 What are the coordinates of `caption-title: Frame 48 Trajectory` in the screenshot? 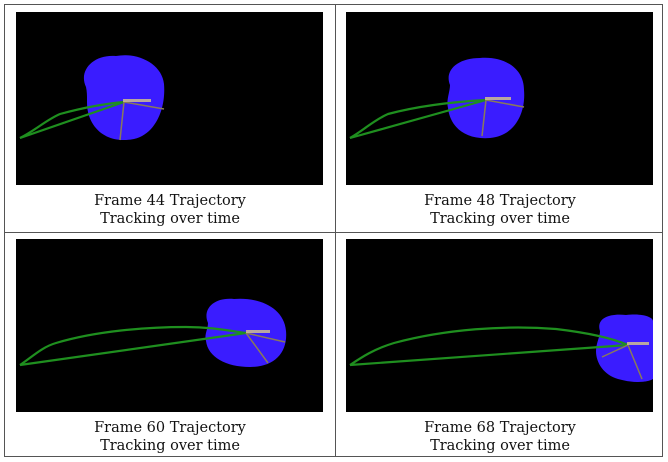 It's located at (500, 201).